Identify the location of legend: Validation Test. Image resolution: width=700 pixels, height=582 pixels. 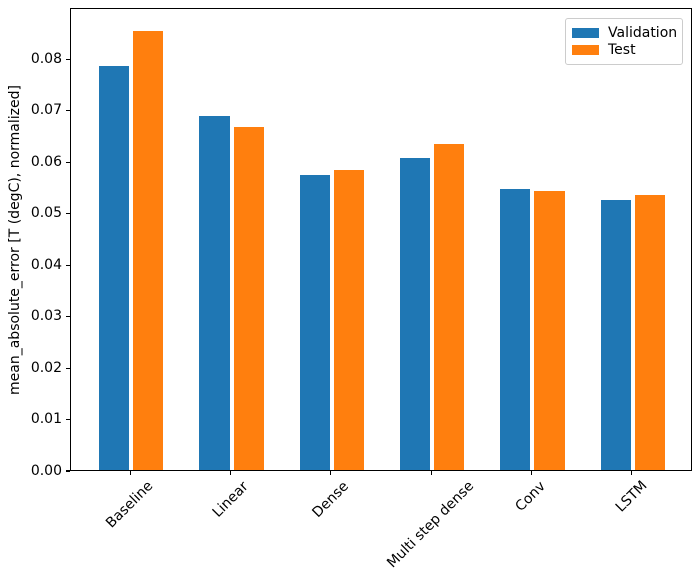
(624, 41).